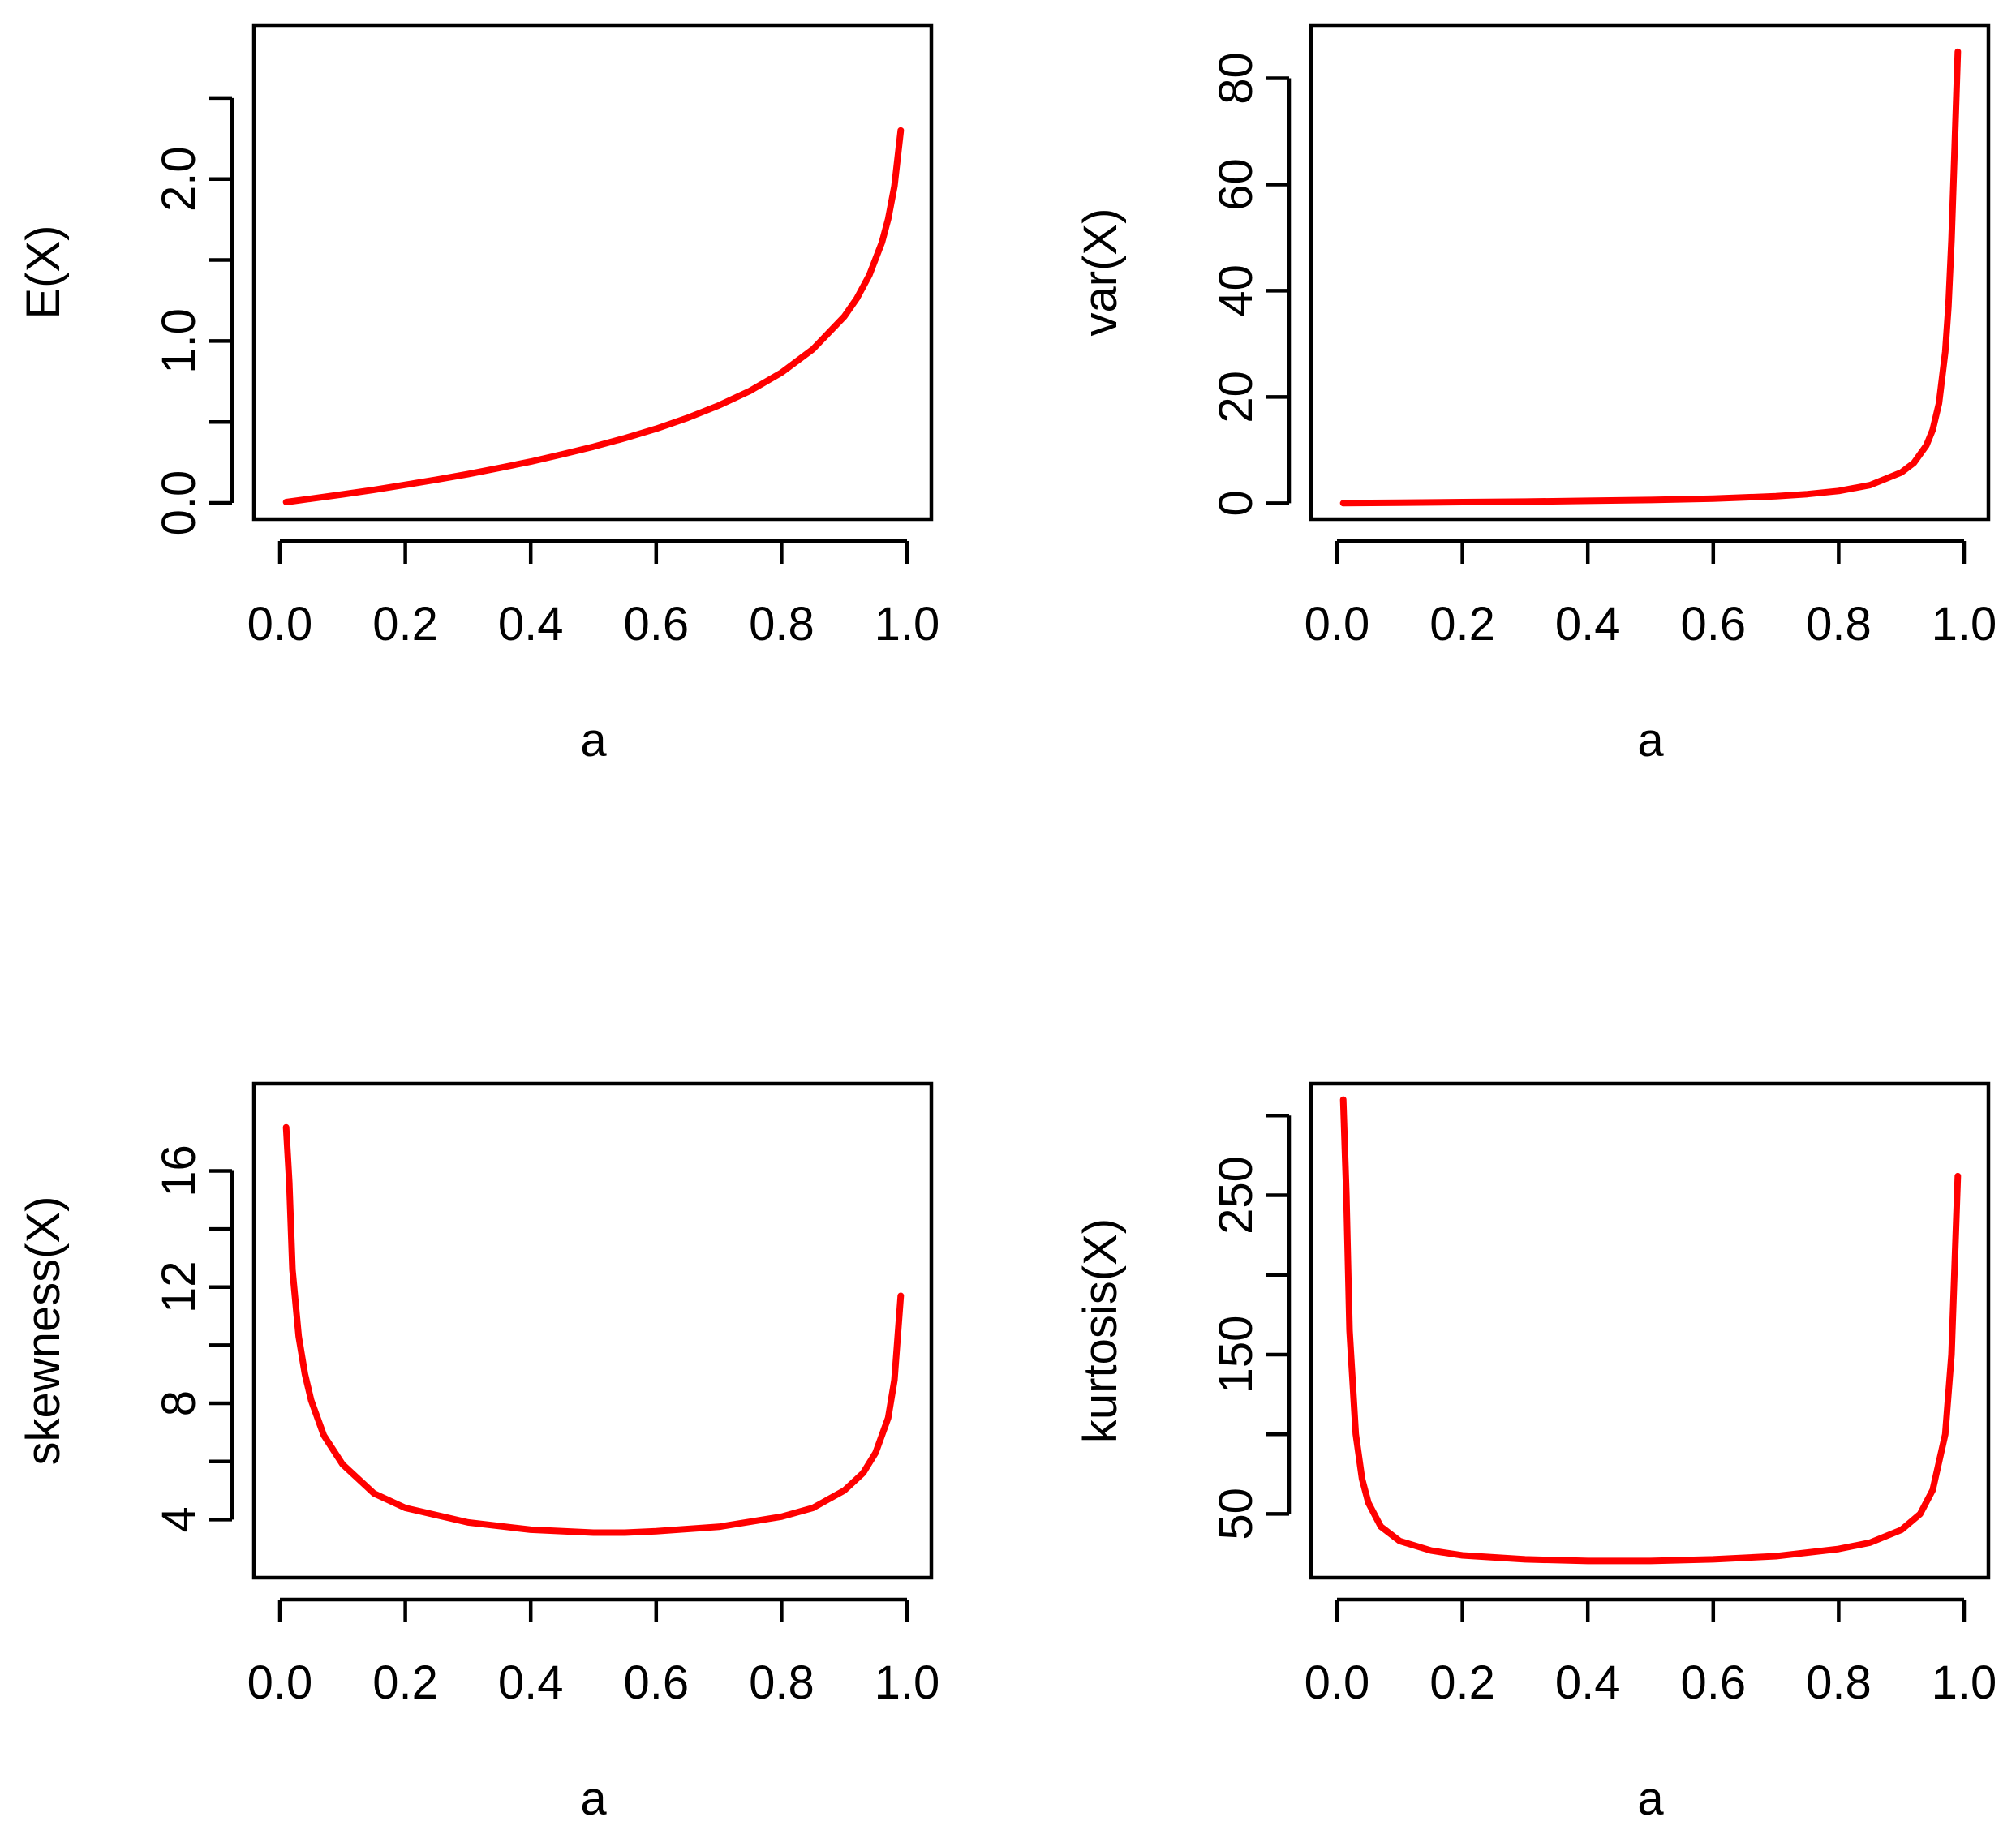 The height and width of the screenshot is (1834, 2016). What do you see at coordinates (1236, 79) in the screenshot?
I see `y-tick-label: 80` at bounding box center [1236, 79].